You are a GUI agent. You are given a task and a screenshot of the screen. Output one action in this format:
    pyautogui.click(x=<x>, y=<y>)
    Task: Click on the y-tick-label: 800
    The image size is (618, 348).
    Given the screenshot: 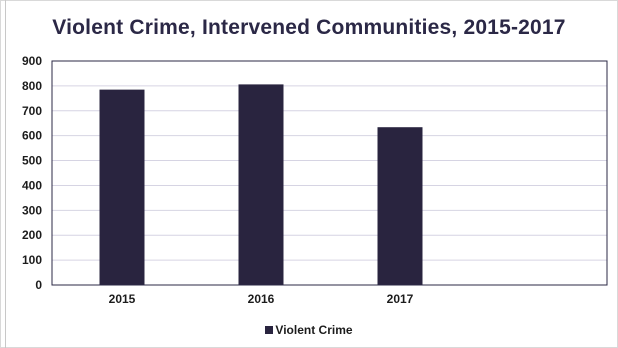 What is the action you would take?
    pyautogui.click(x=32, y=86)
    